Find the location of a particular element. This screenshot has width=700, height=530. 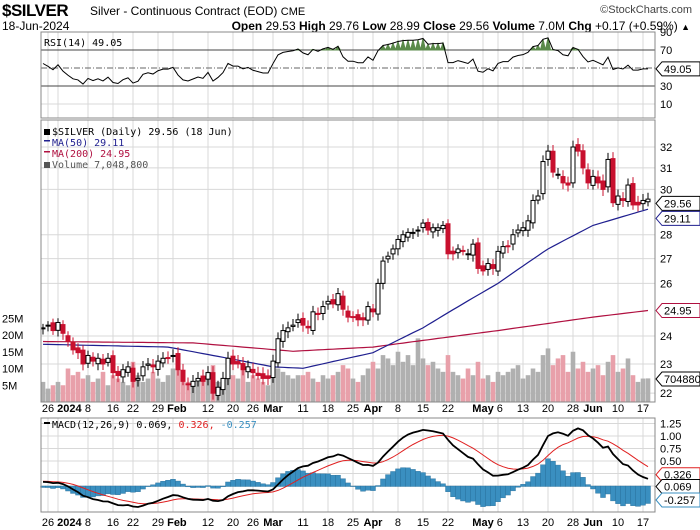

x-axis-tick-label: 28 is located at coordinates (573, 409).